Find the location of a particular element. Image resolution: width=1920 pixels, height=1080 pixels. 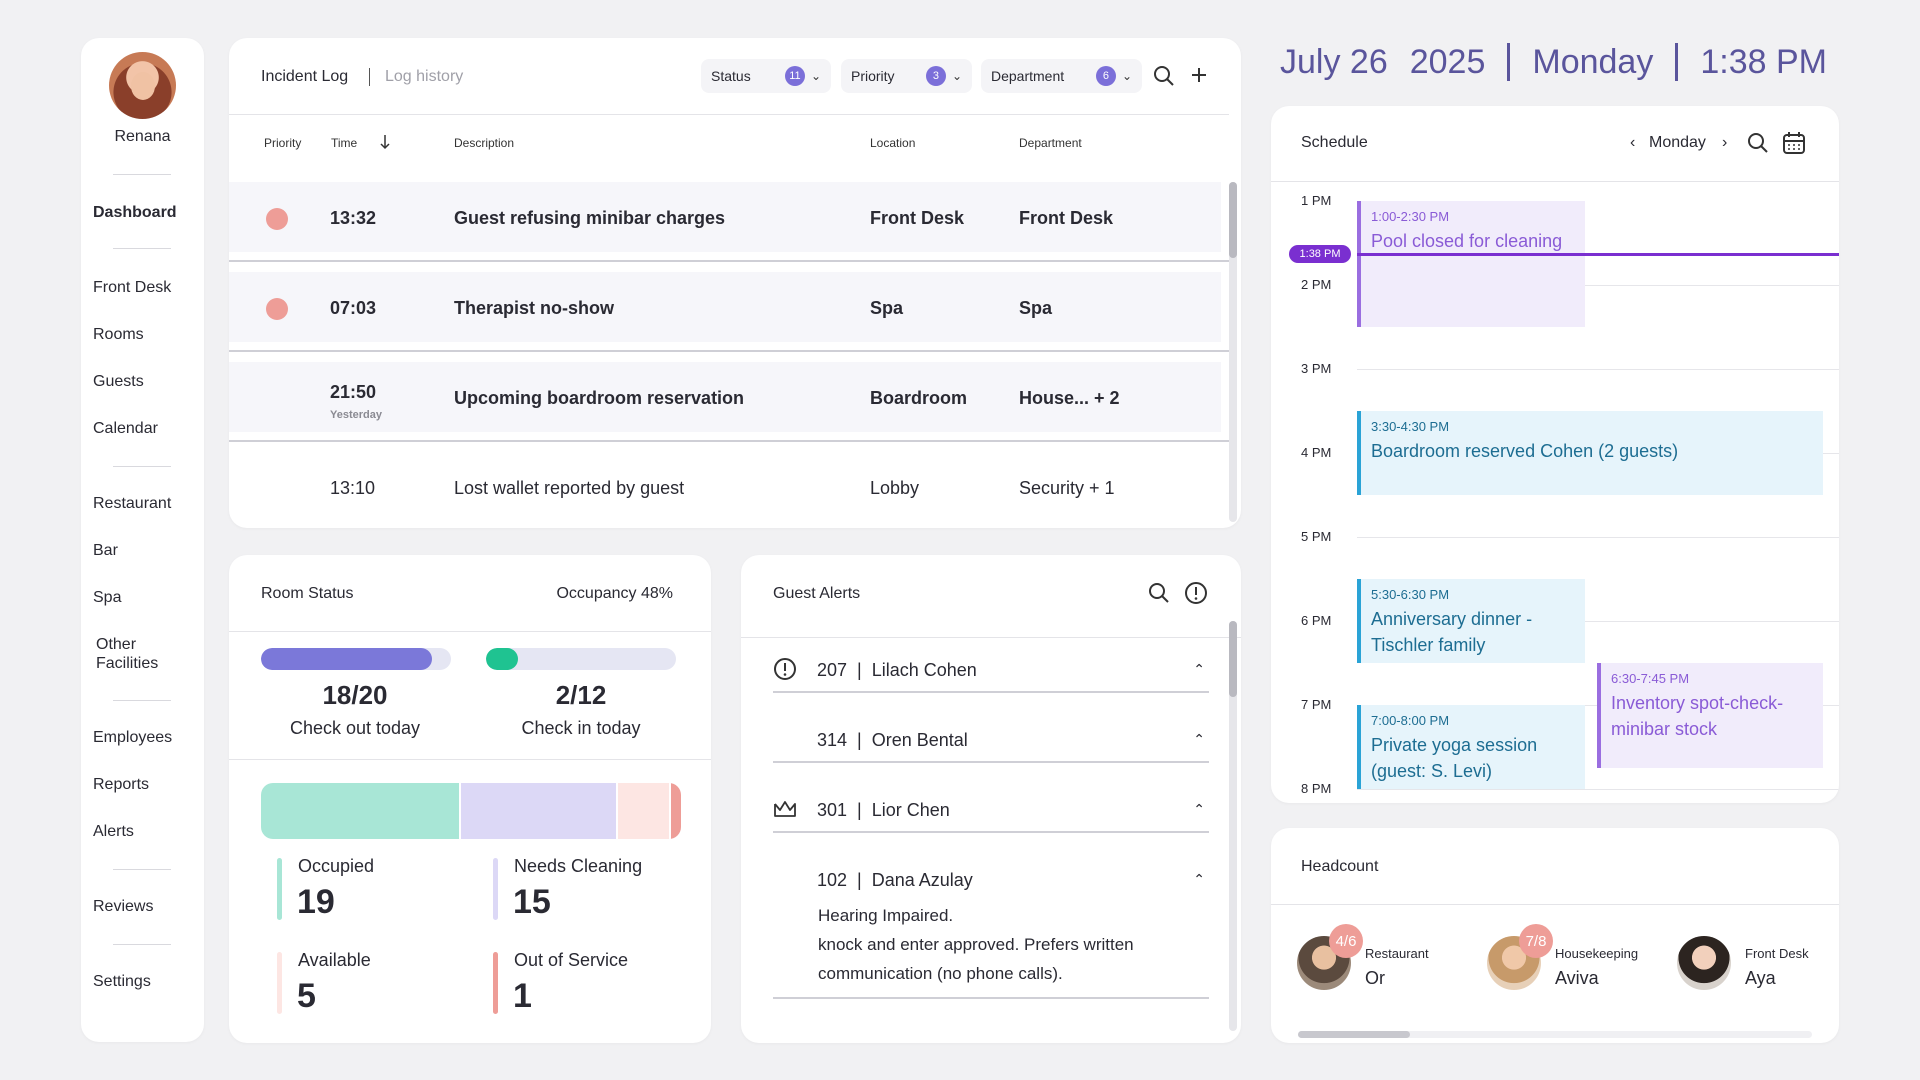

checkin-count: 2/12 is located at coordinates (581, 695).